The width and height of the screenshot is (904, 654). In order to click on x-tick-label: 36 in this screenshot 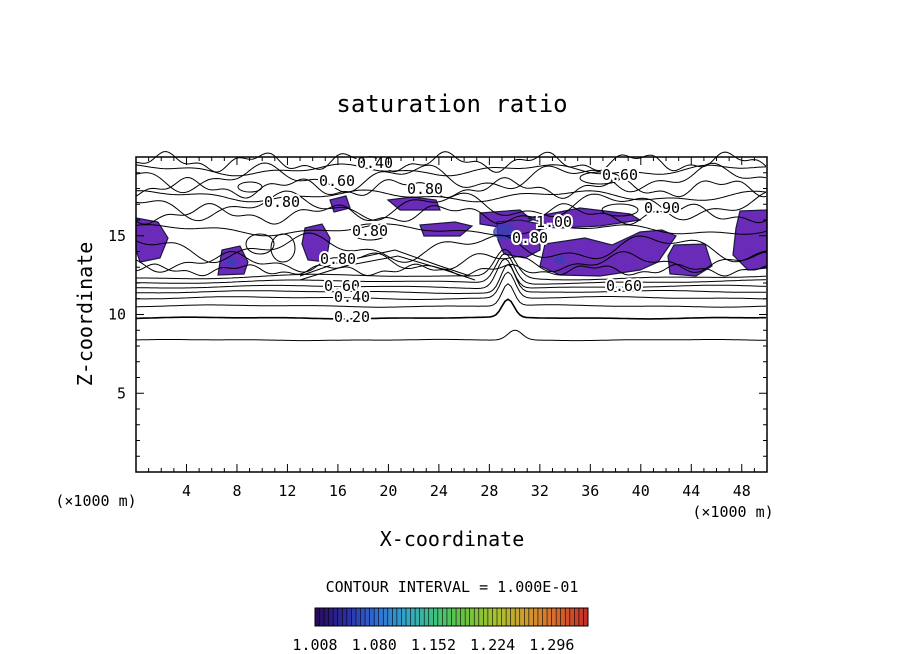, I will do `click(590, 491)`.